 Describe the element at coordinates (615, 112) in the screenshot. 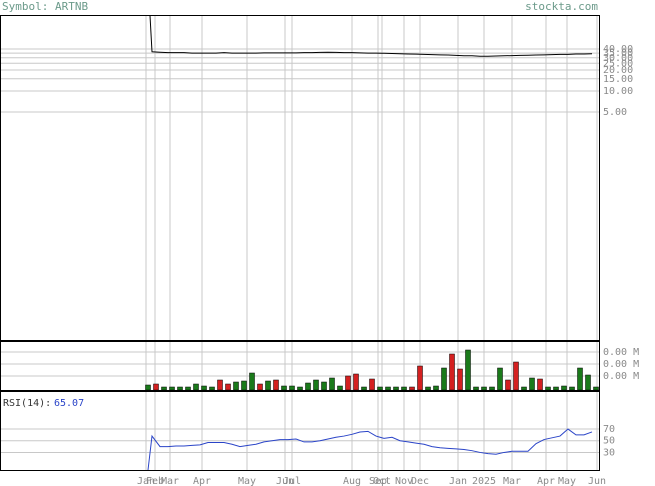

I see `y-tick-label: 5.00` at that location.